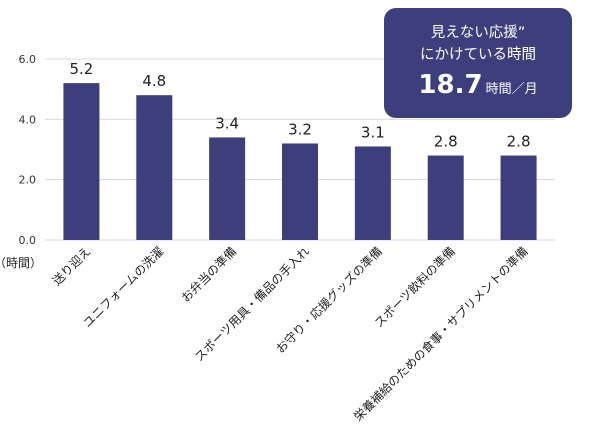  What do you see at coordinates (81, 69) in the screenshot?
I see `bar-value-label: 5.2` at bounding box center [81, 69].